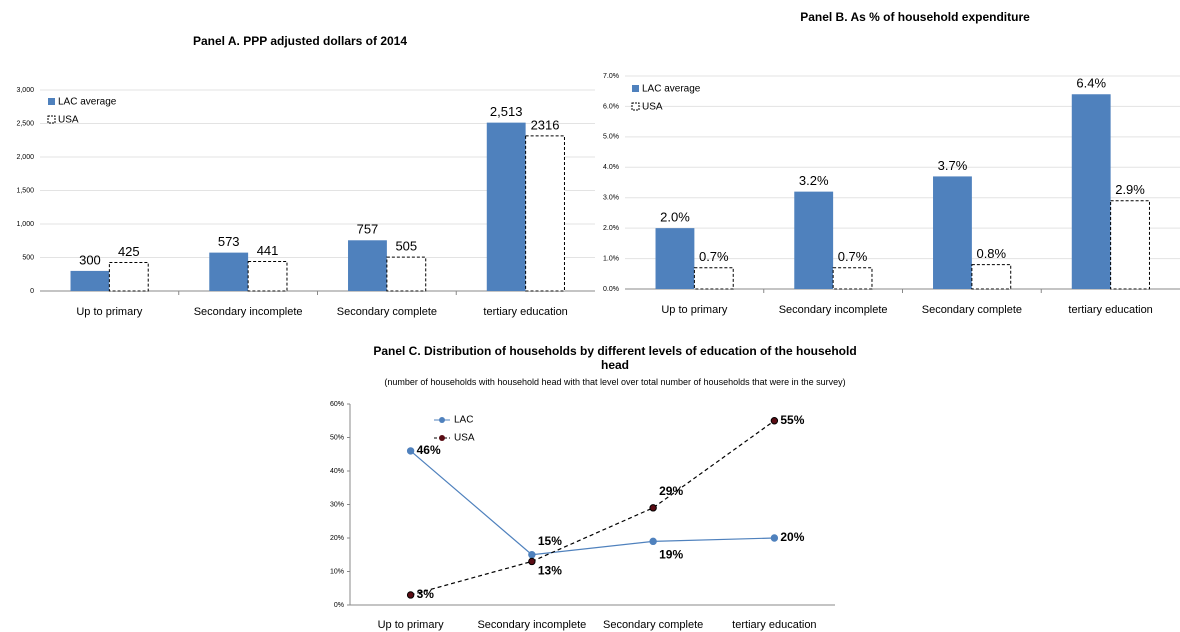 Image resolution: width=1180 pixels, height=632 pixels. I want to click on data-label: 425, so click(129, 251).